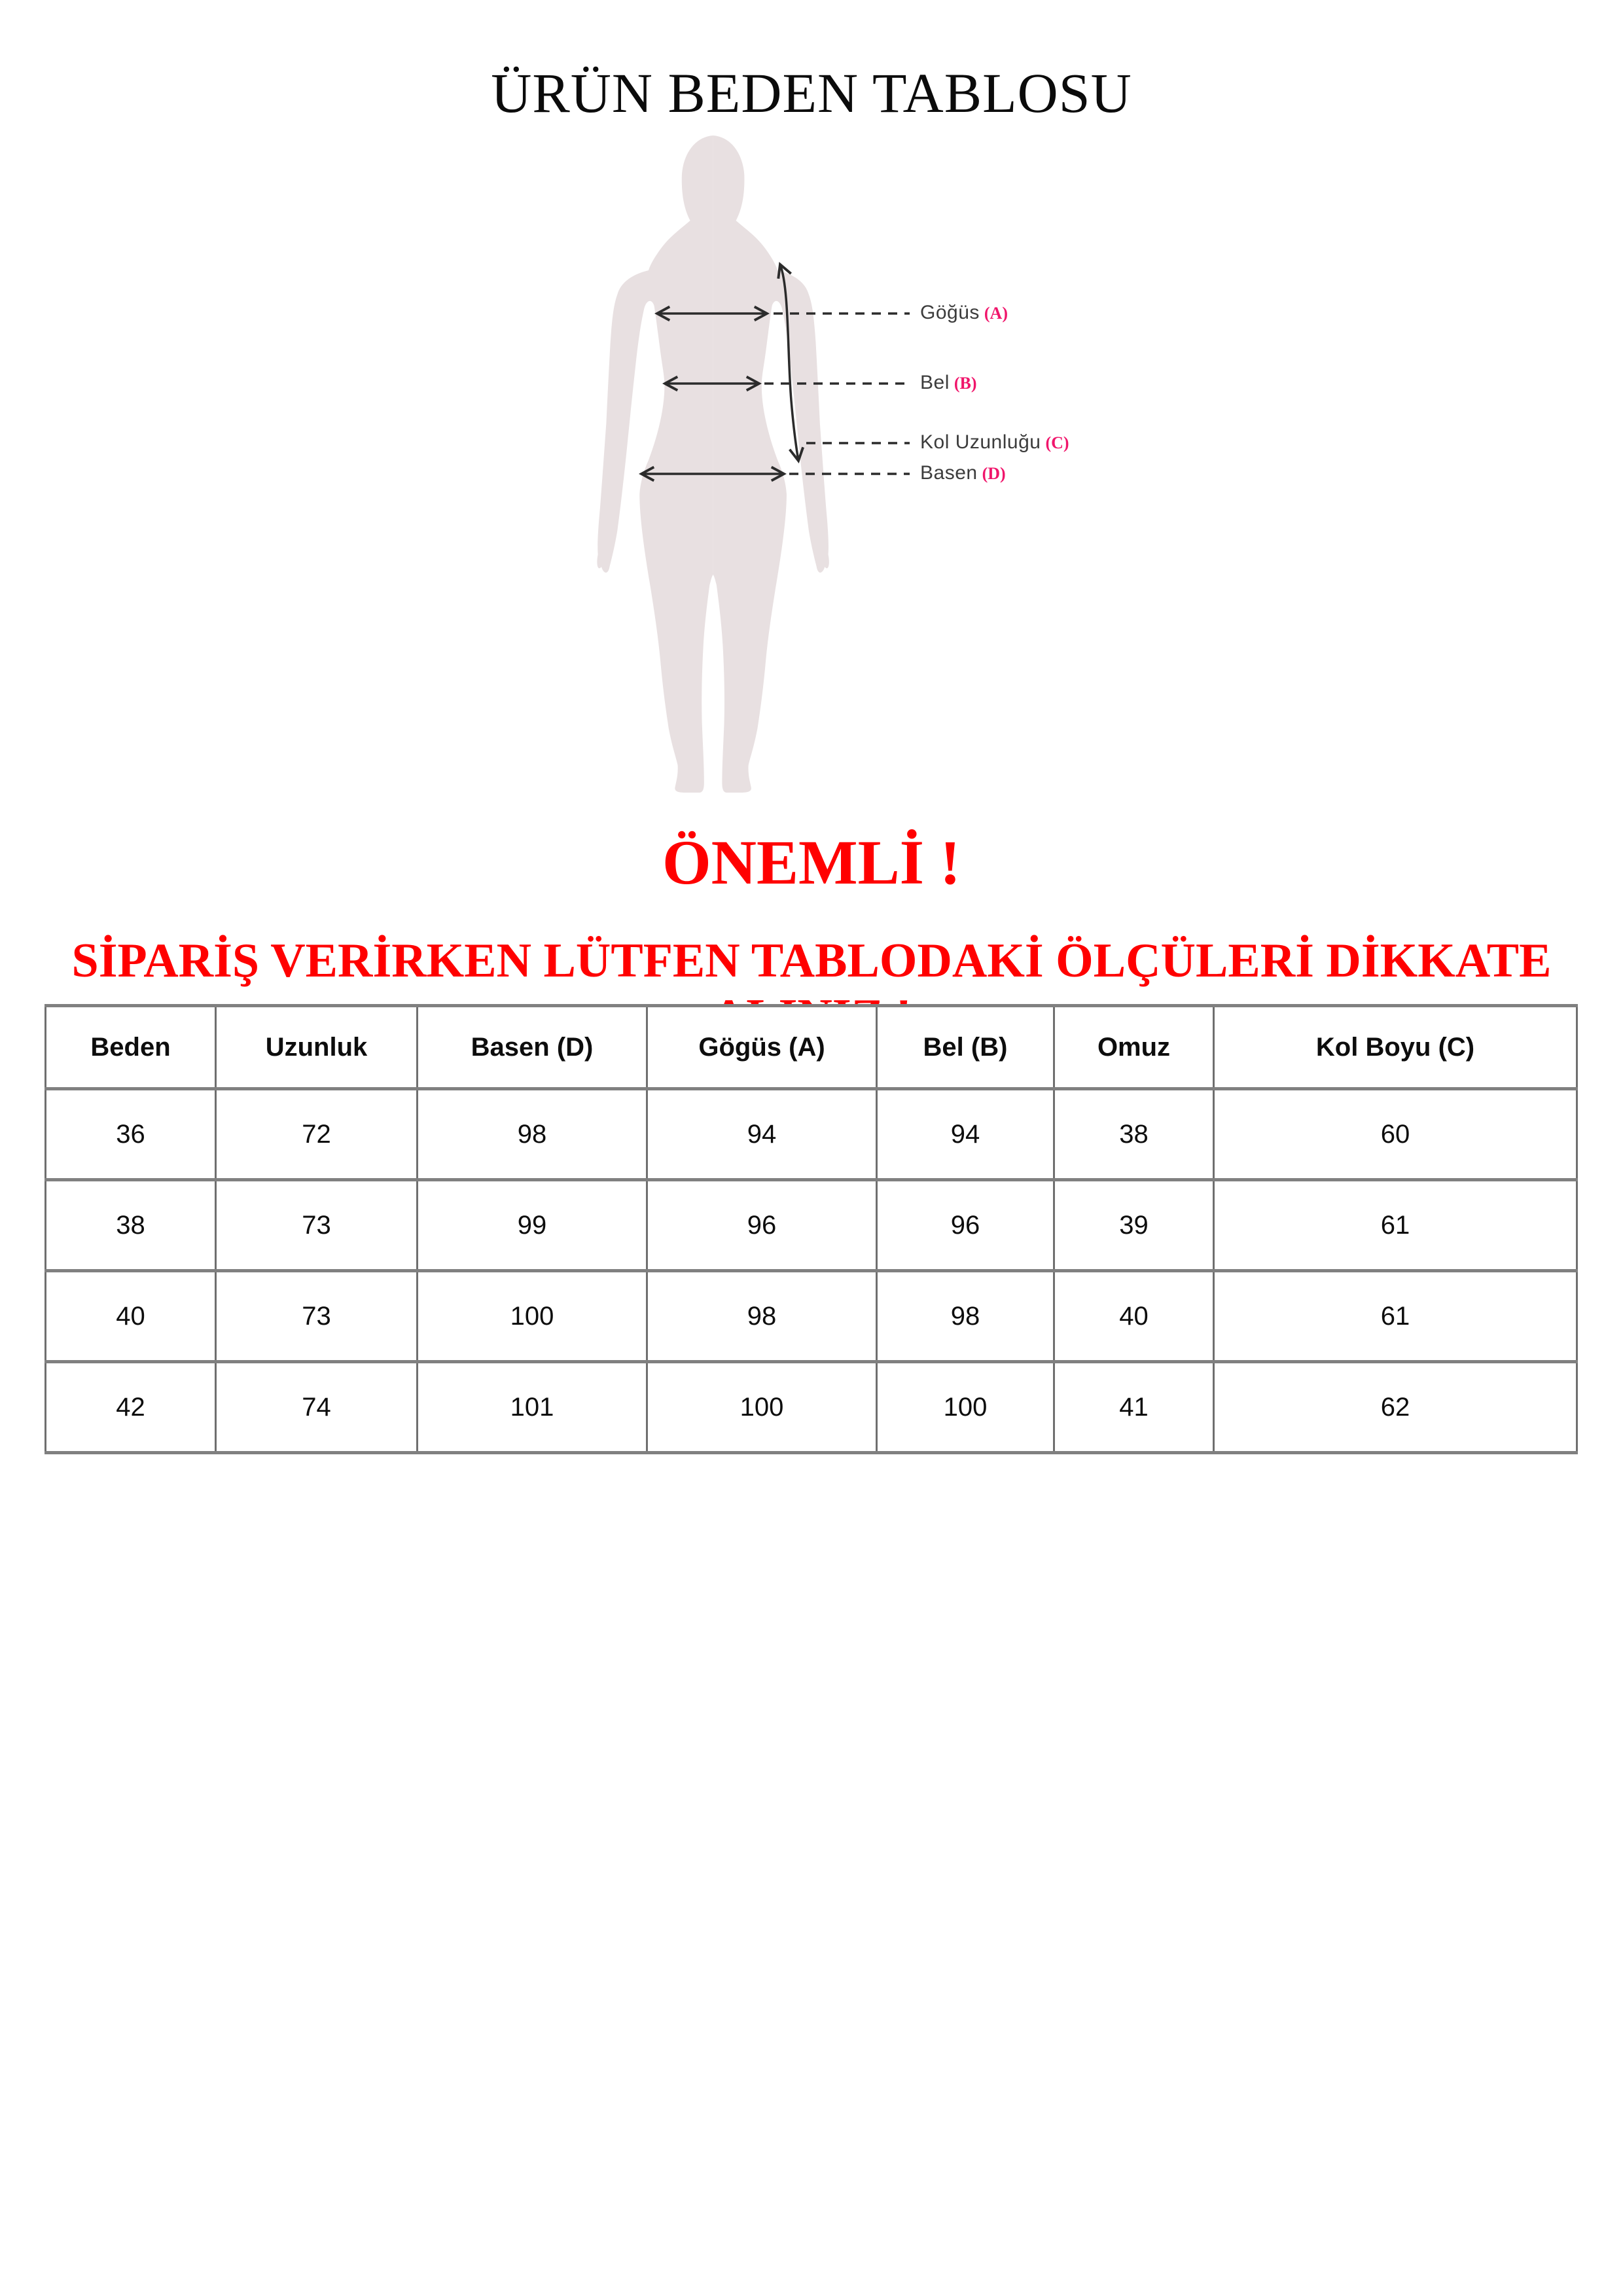 Image resolution: width=1623 pixels, height=2296 pixels. I want to click on female-body-silhouette, so click(713, 464).